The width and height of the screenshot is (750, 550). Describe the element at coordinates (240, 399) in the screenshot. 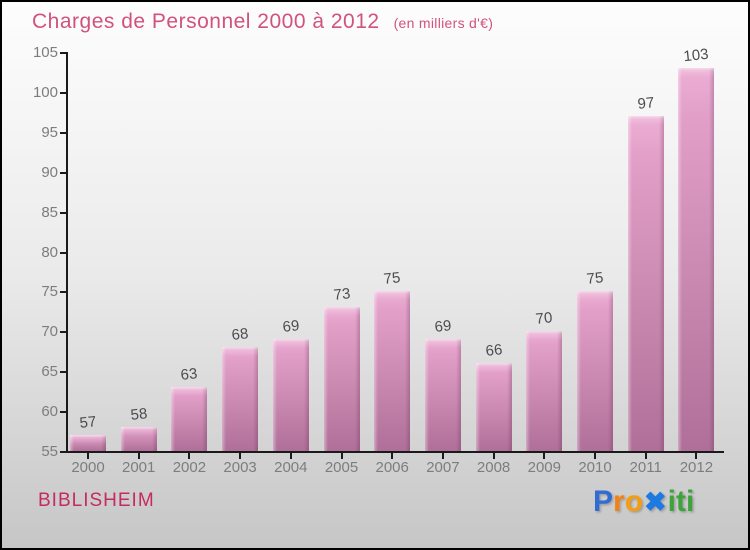

I see `bar-2003` at that location.